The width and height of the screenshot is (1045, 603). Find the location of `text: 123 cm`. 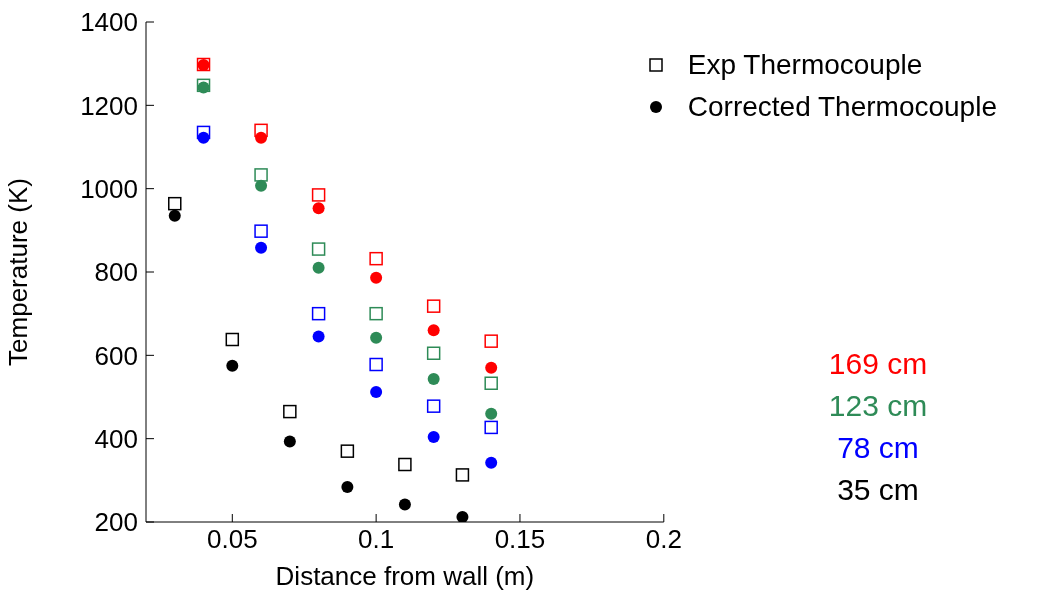

text: 123 cm is located at coordinates (878, 405).